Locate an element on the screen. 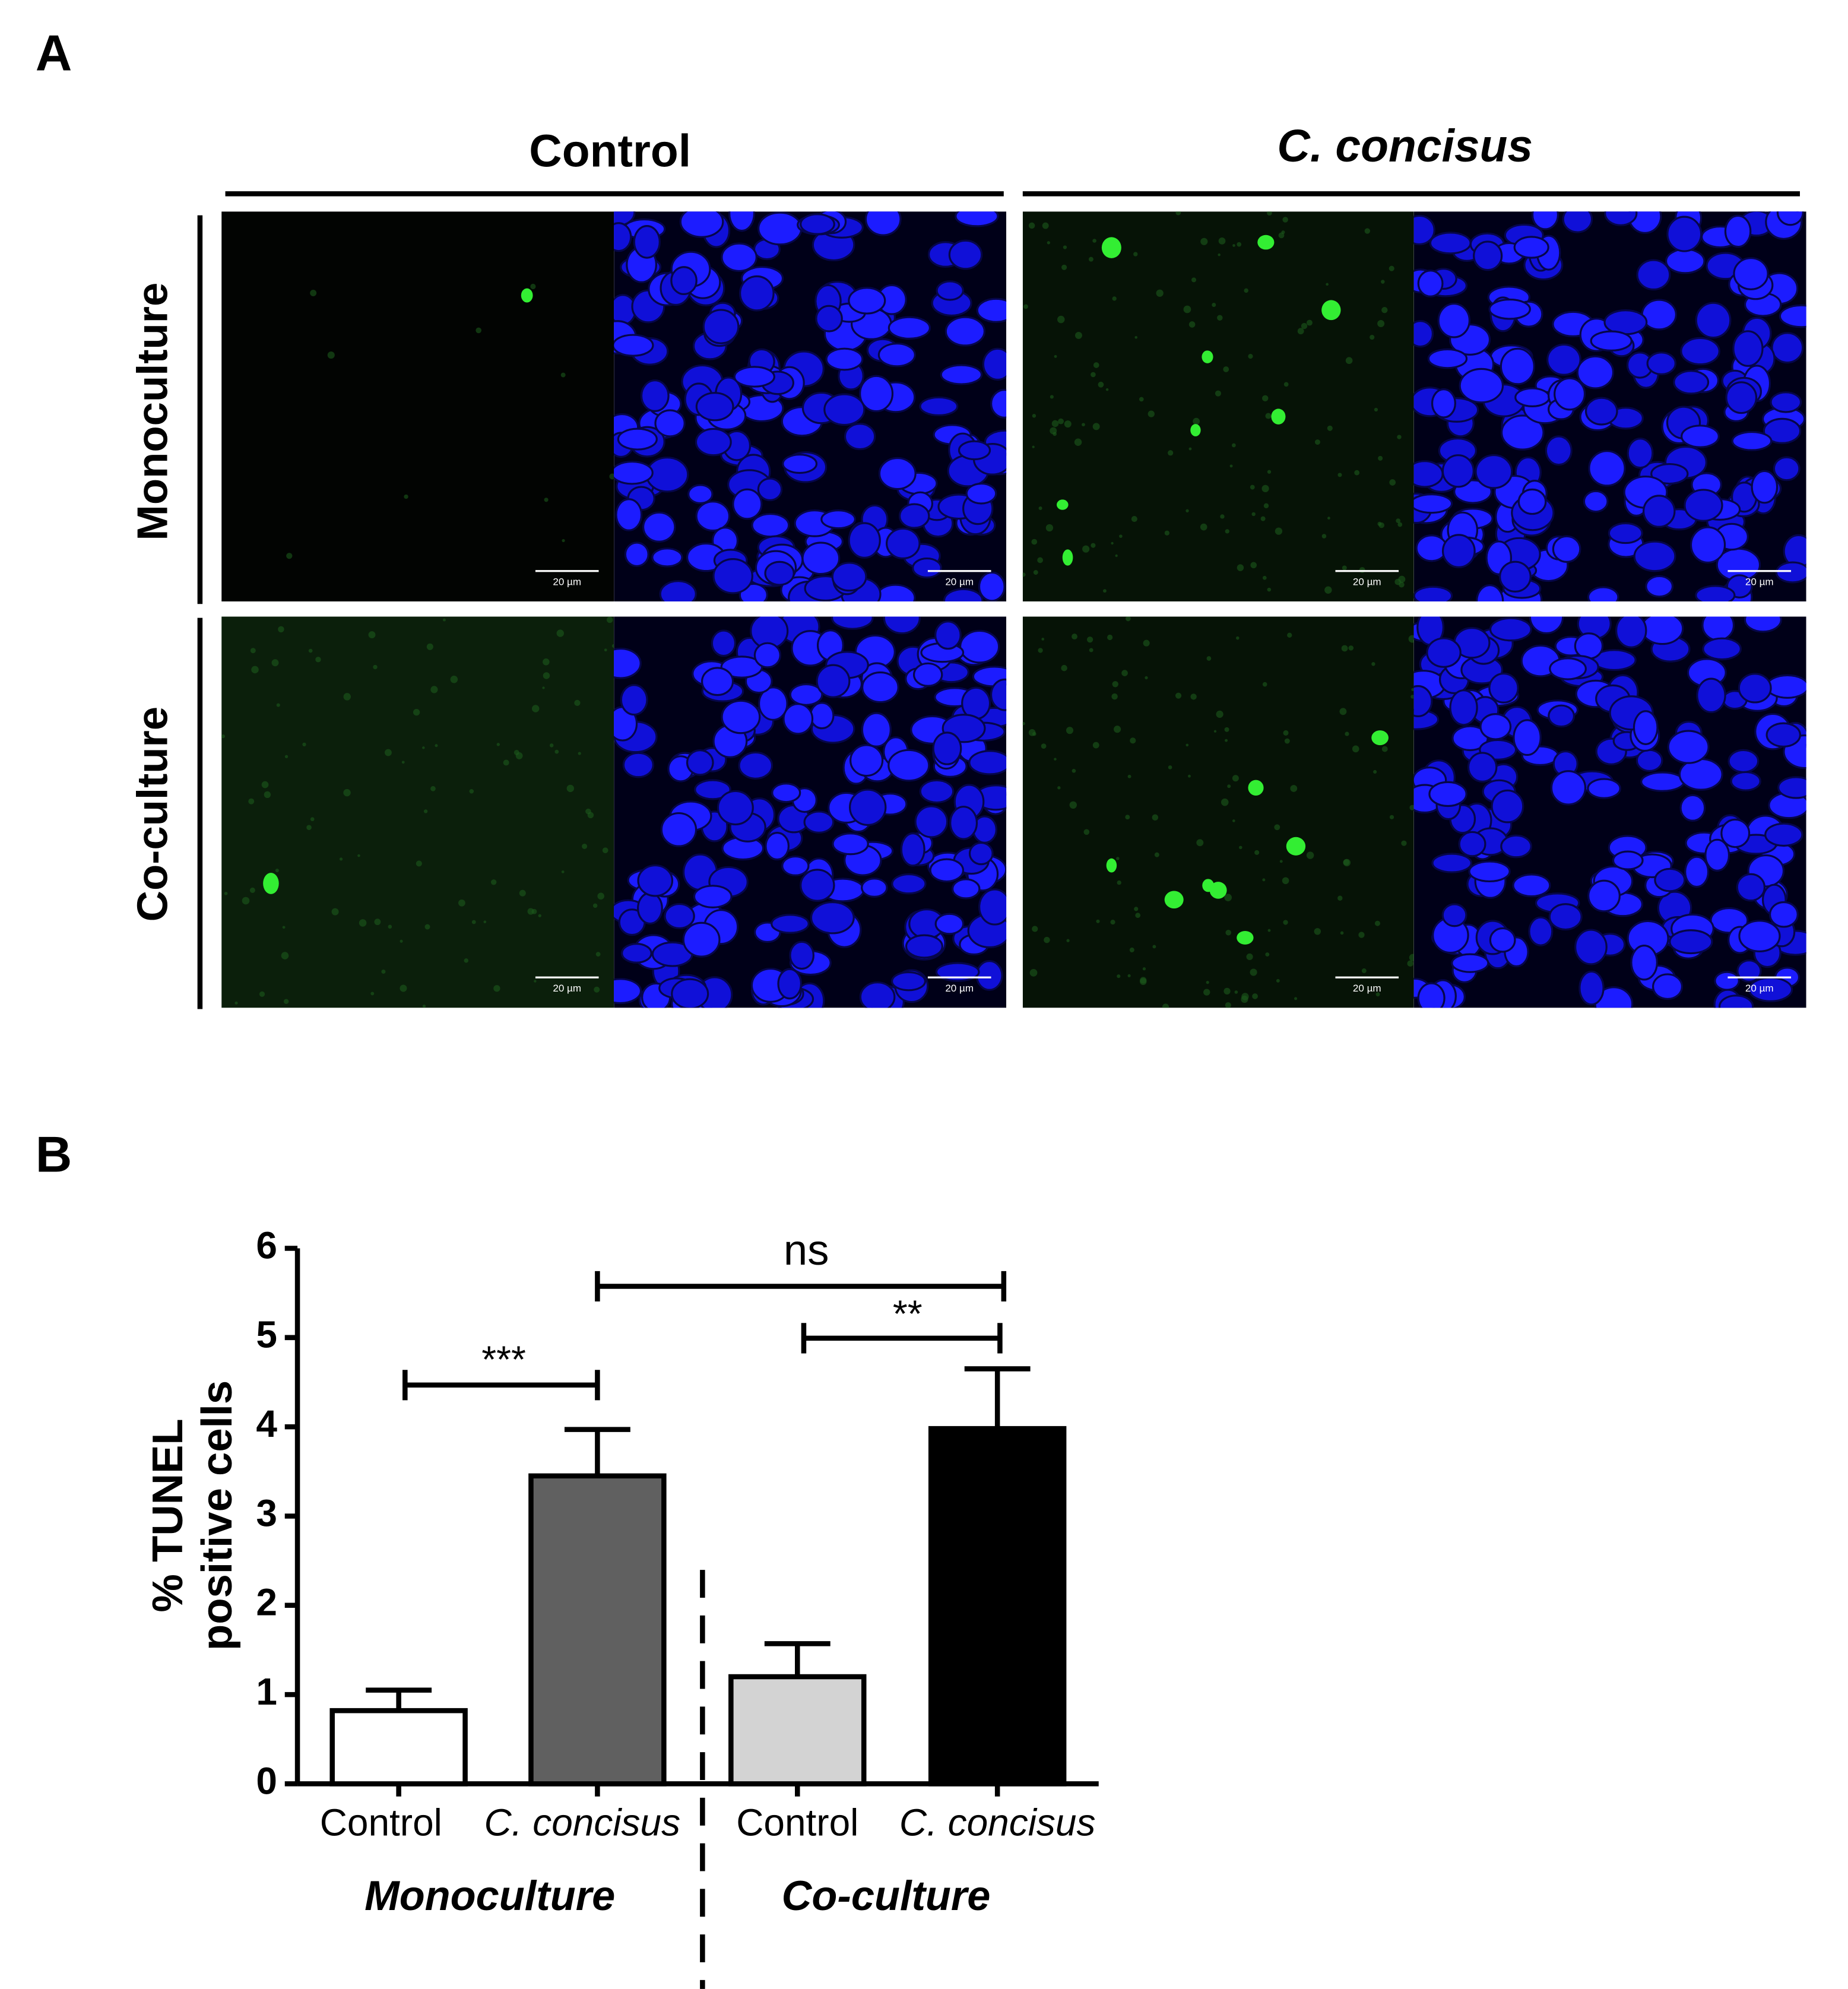 The image size is (1848, 1989). row-label: Monoculture is located at coordinates (152, 412).